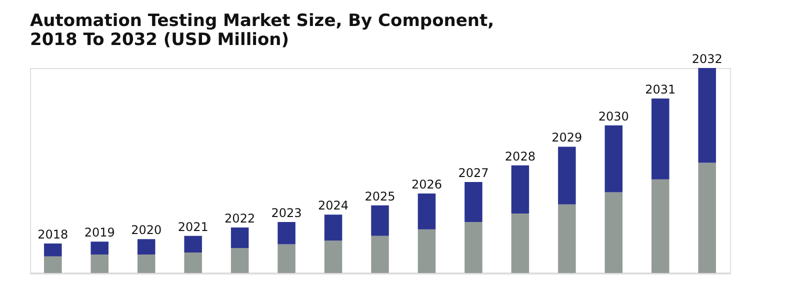  What do you see at coordinates (146, 230) in the screenshot?
I see `x-tick-label: 2020` at bounding box center [146, 230].